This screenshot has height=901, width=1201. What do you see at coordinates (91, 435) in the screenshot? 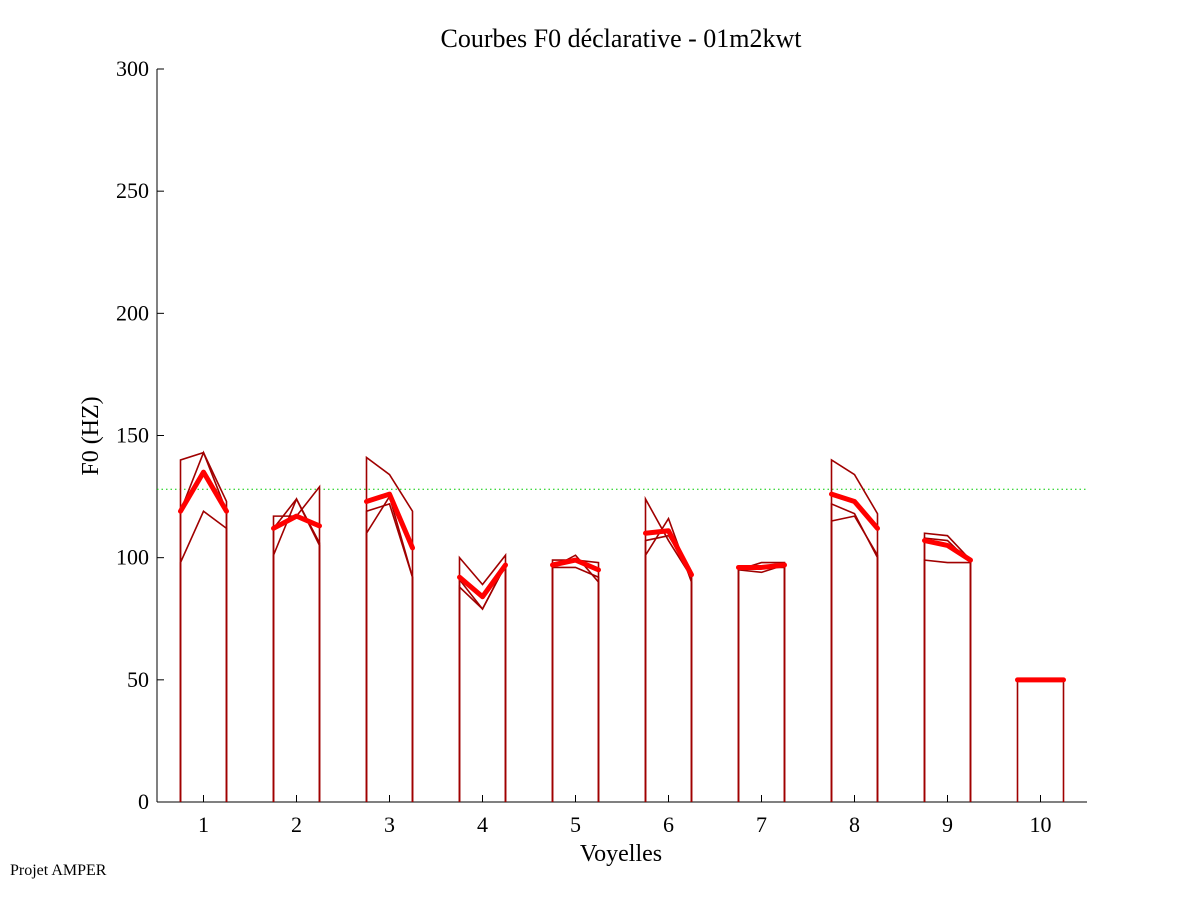
I see `y-axis-label: F0 (HZ)` at bounding box center [91, 435].